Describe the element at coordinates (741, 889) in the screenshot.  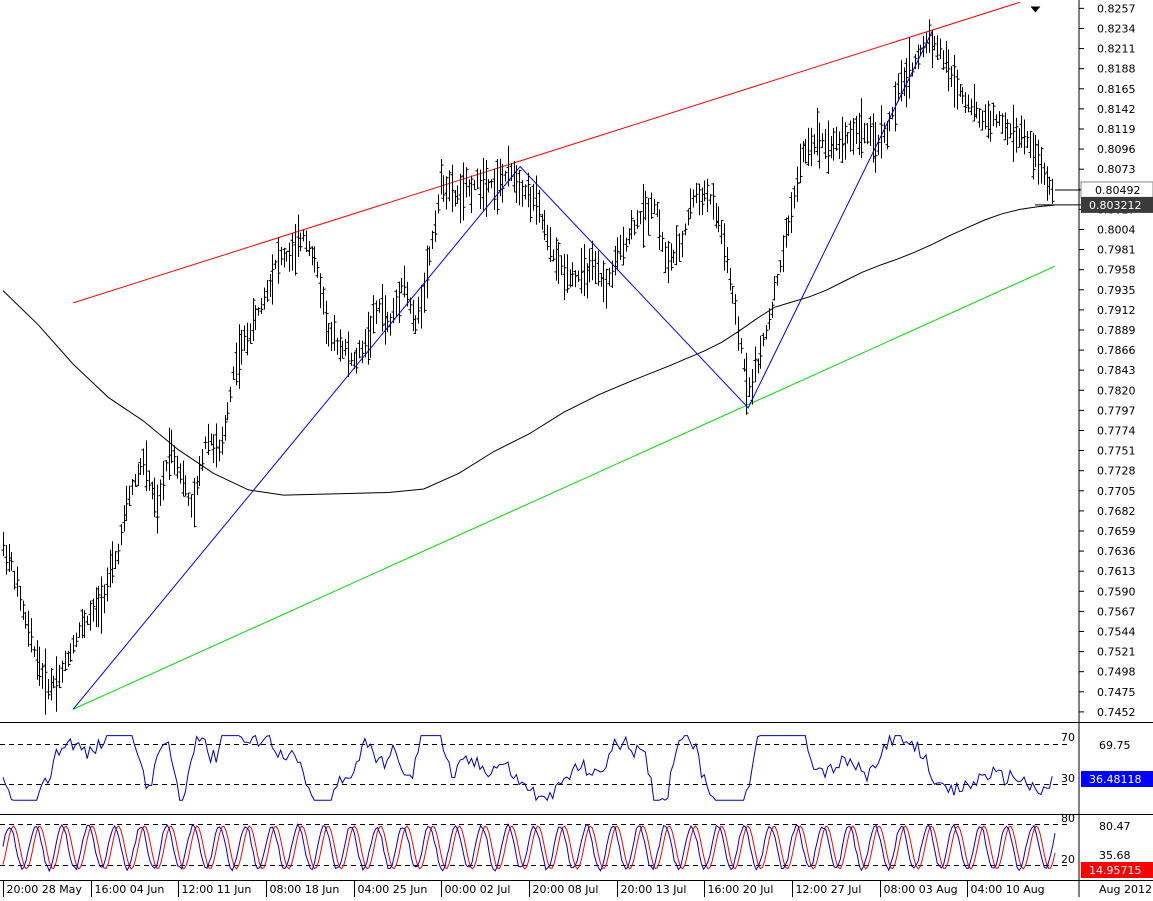
I see `time-tick-label: 16:00 20 Jul` at that location.